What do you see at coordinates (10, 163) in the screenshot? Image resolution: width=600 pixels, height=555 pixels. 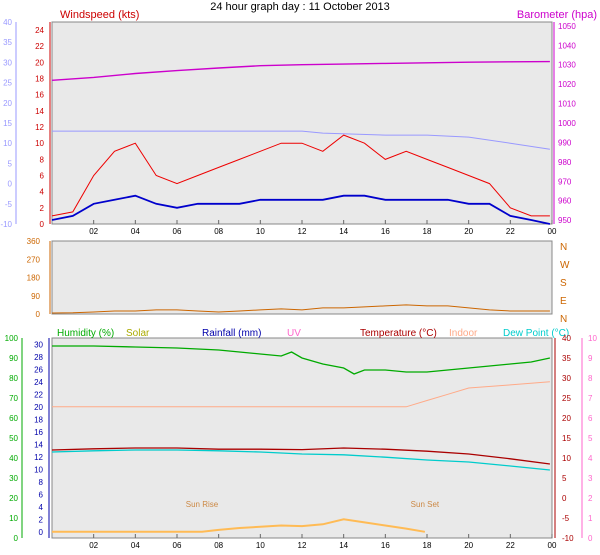 I see `temp-outer-axis-tick: 5` at bounding box center [10, 163].